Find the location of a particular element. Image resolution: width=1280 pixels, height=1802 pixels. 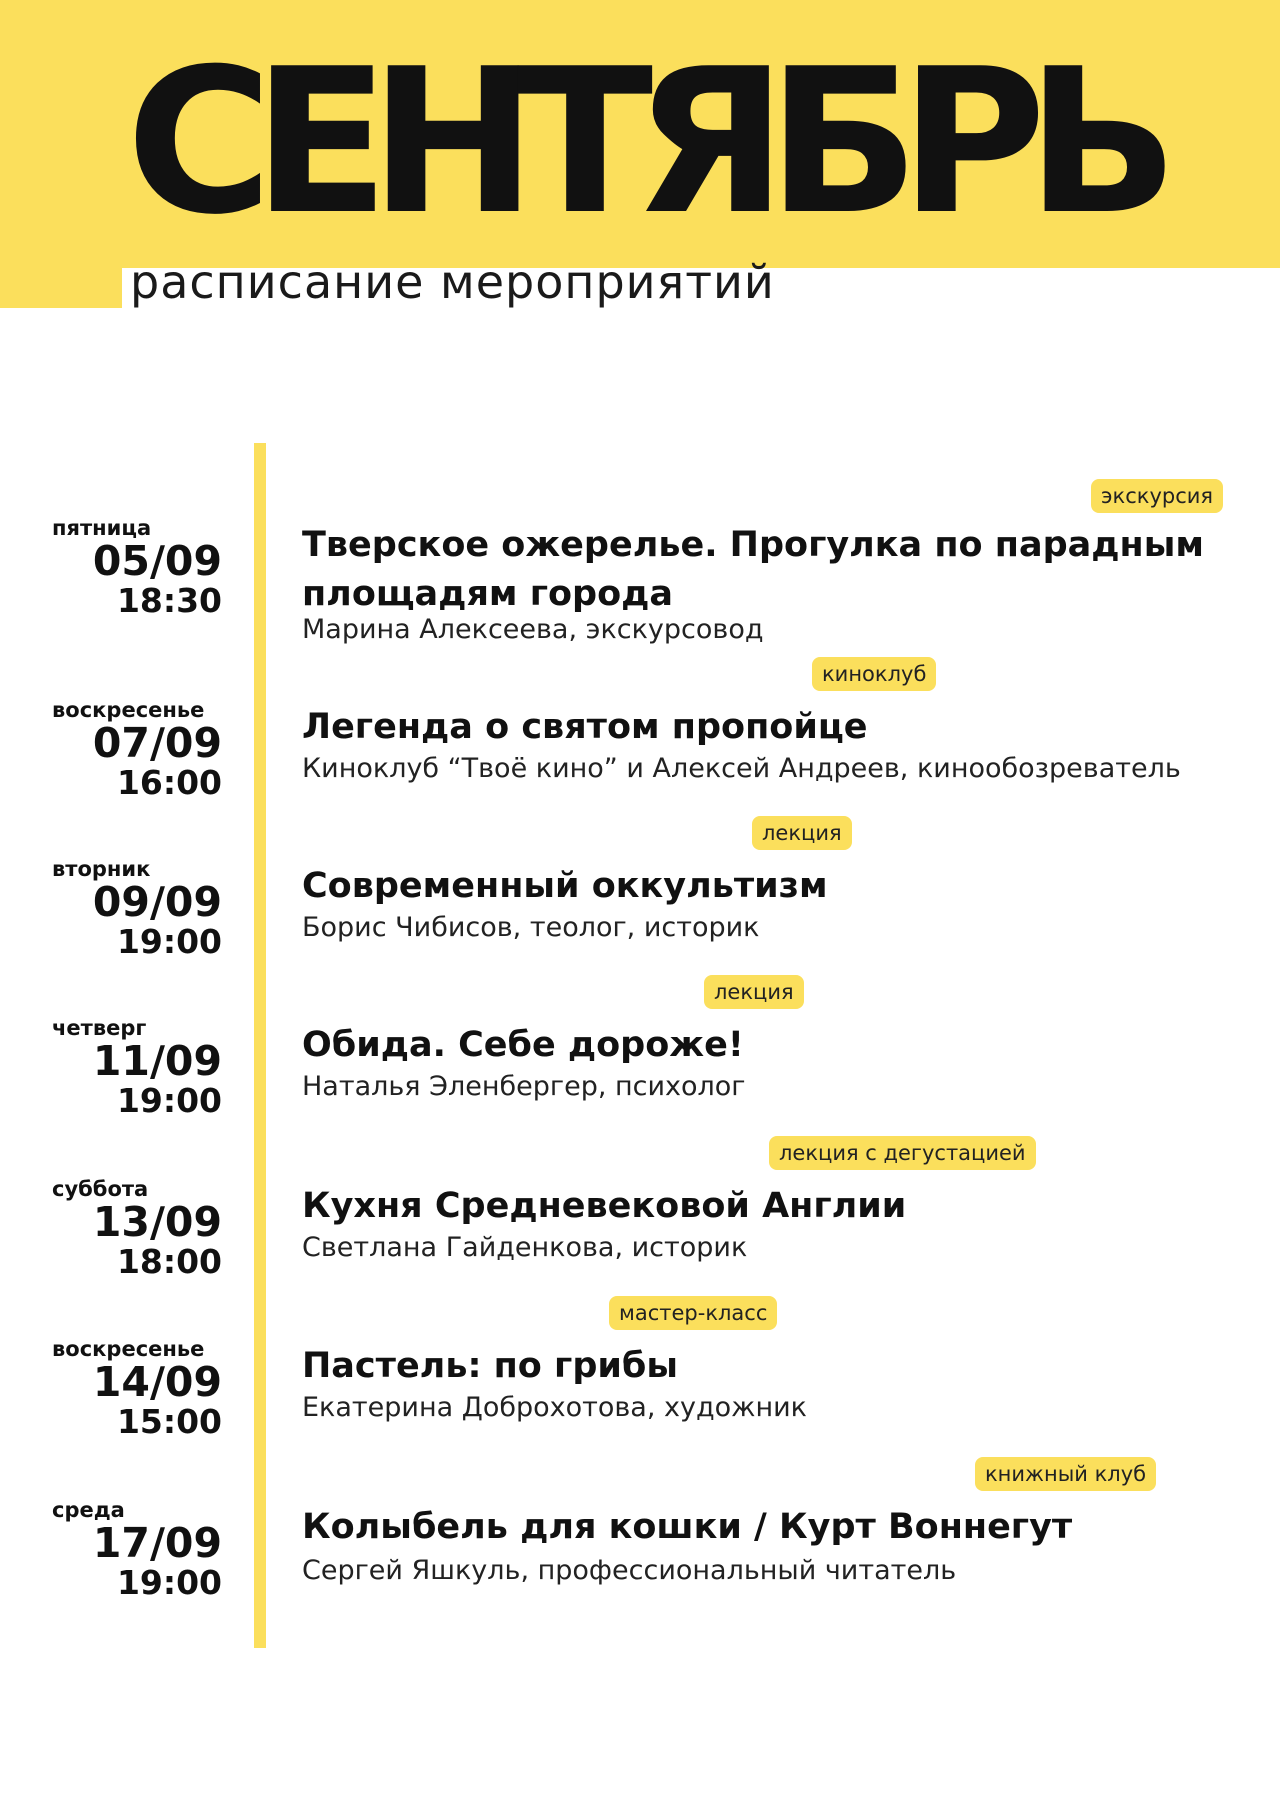

event-title: Легенда о святом пропойце is located at coordinates (585, 727).